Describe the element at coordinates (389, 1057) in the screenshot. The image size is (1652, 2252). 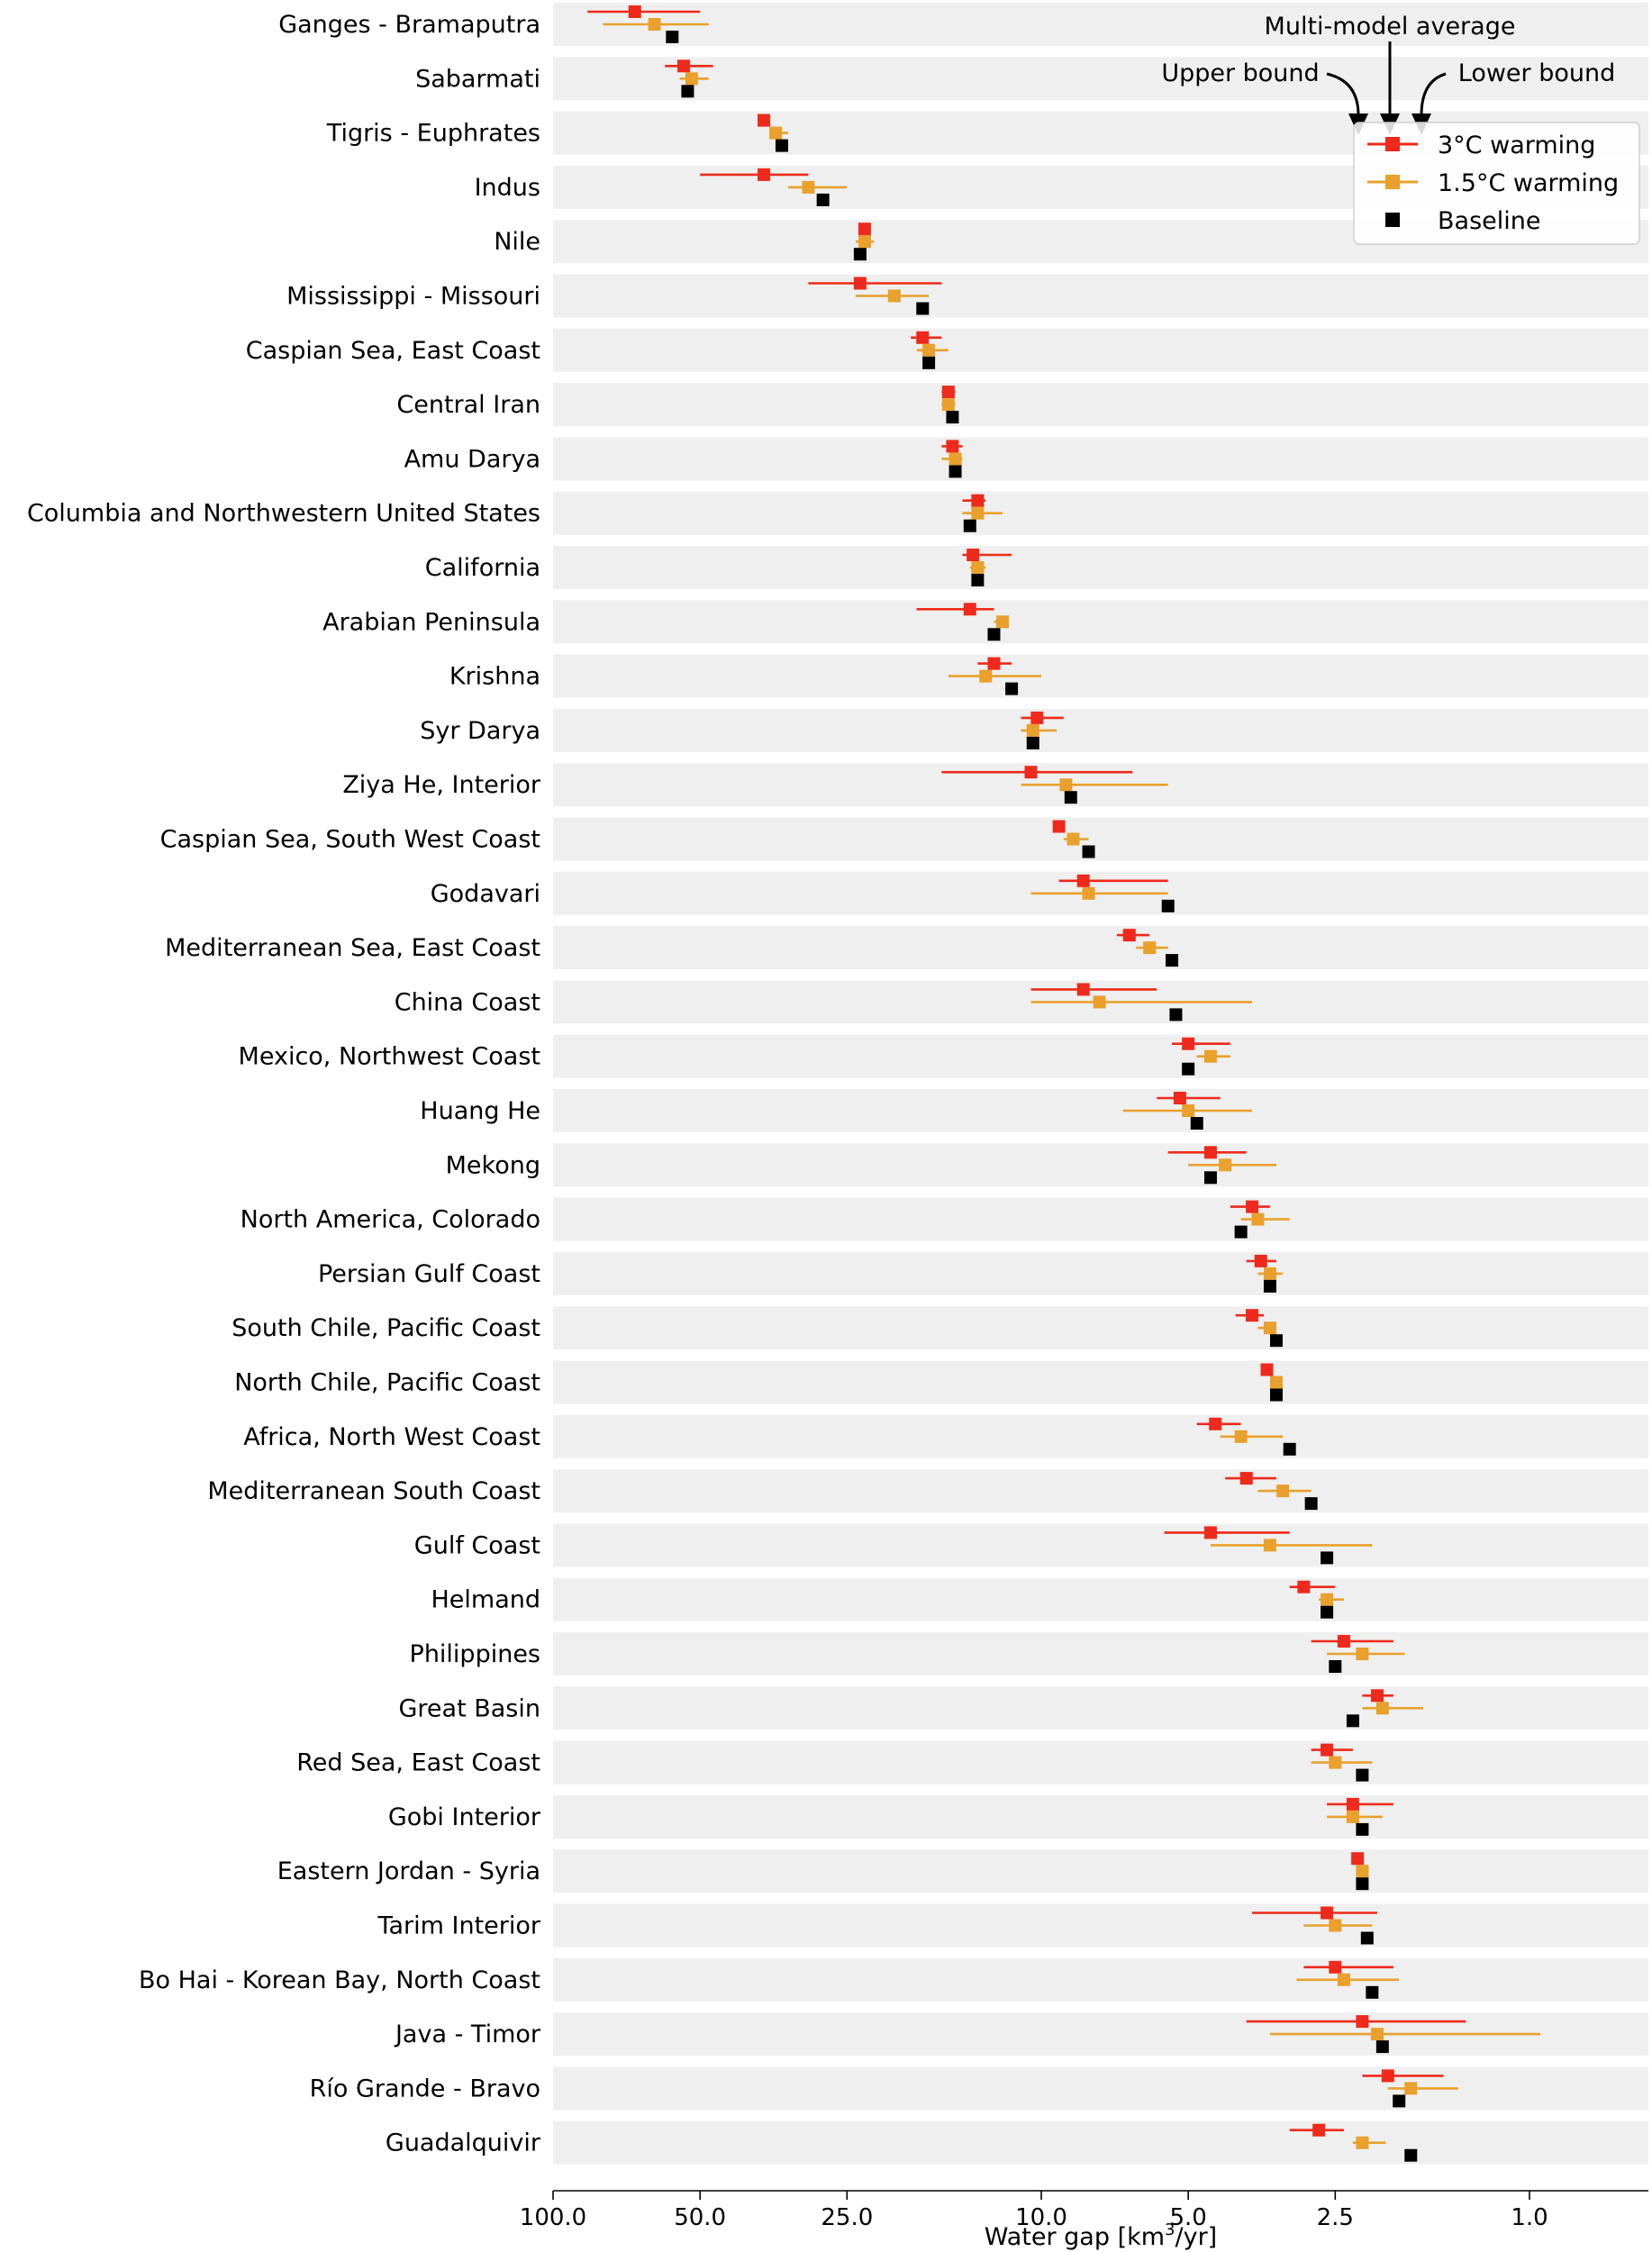
I see `region-label: Mexico, Northwest Coast` at that location.